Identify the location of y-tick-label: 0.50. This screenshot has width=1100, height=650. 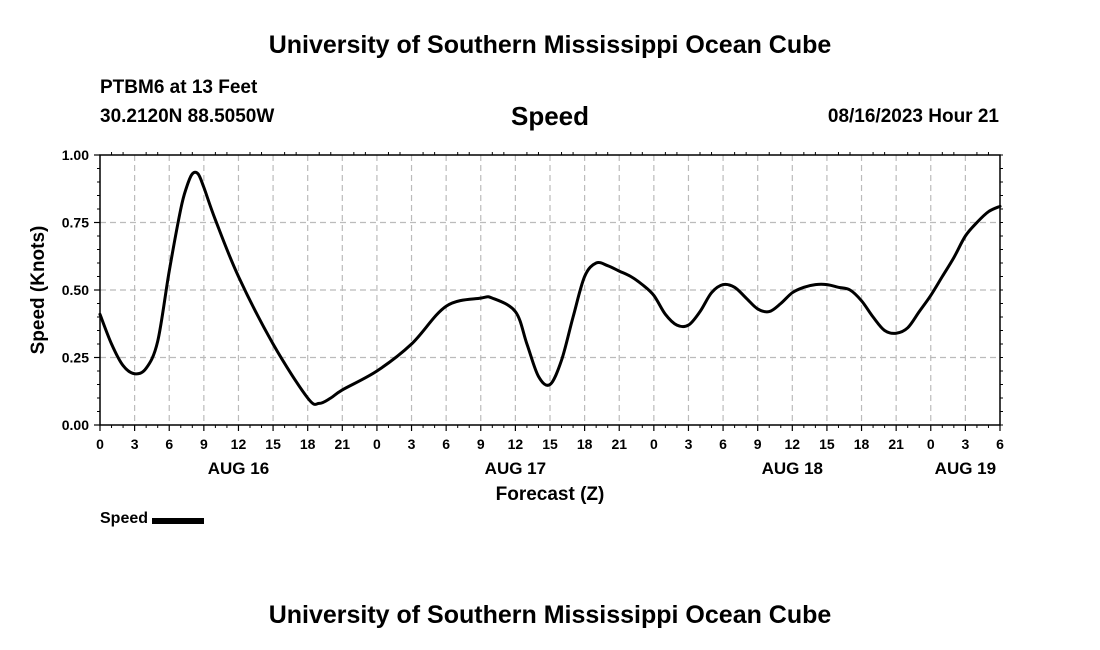
(75, 290).